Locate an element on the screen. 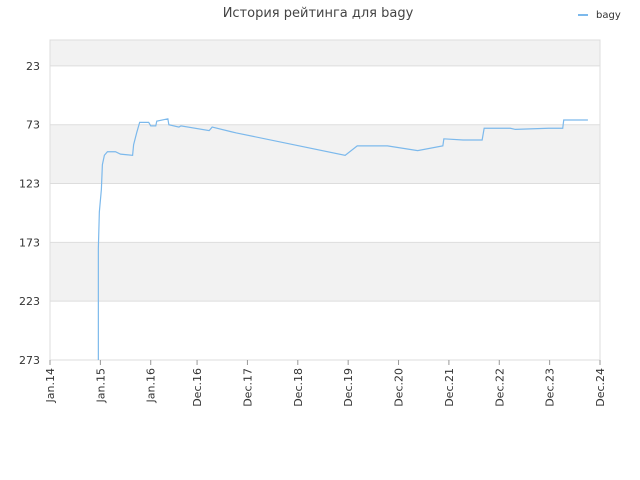 This screenshot has width=640, height=480. legend-label: bagy is located at coordinates (608, 15).